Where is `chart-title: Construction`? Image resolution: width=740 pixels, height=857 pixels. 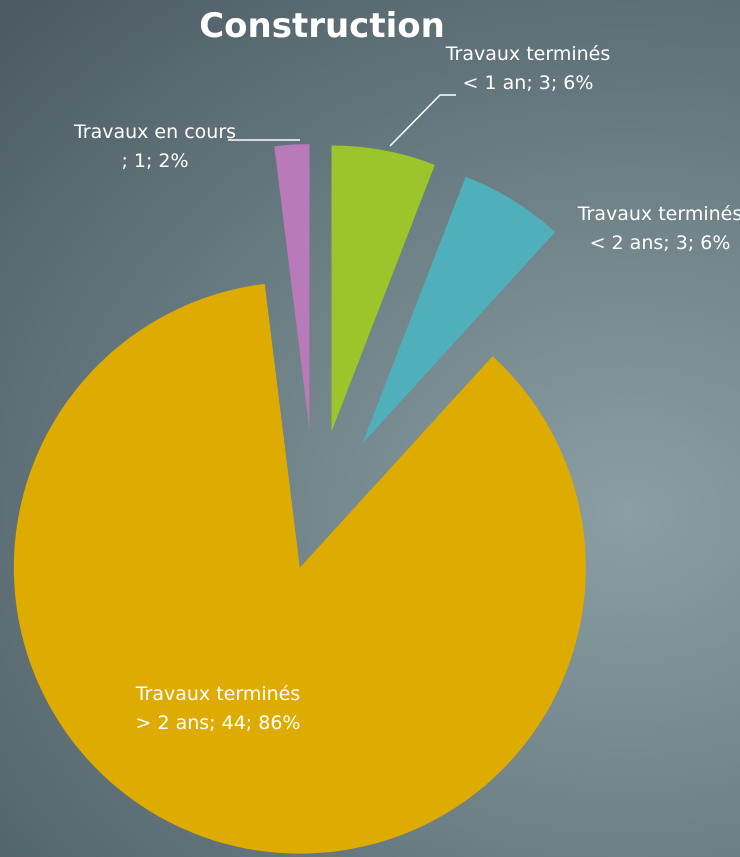
chart-title: Construction is located at coordinates (322, 26).